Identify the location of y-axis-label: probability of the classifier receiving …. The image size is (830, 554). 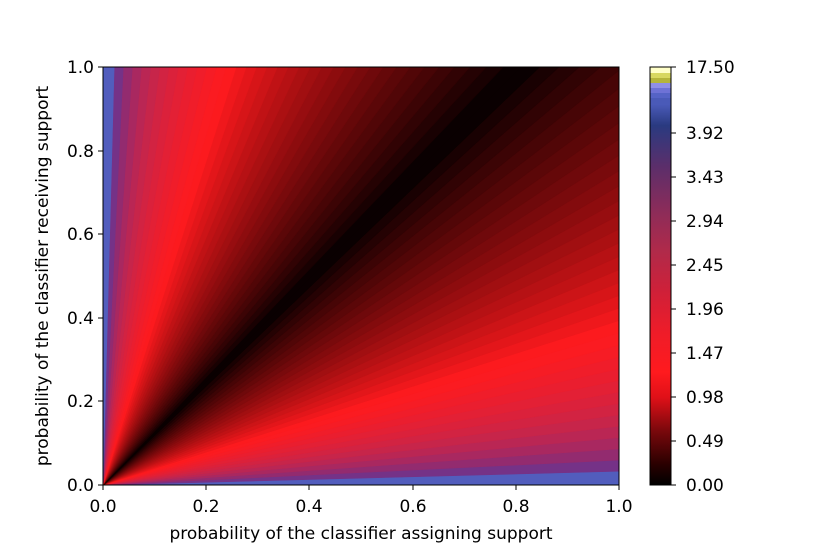
(43, 276).